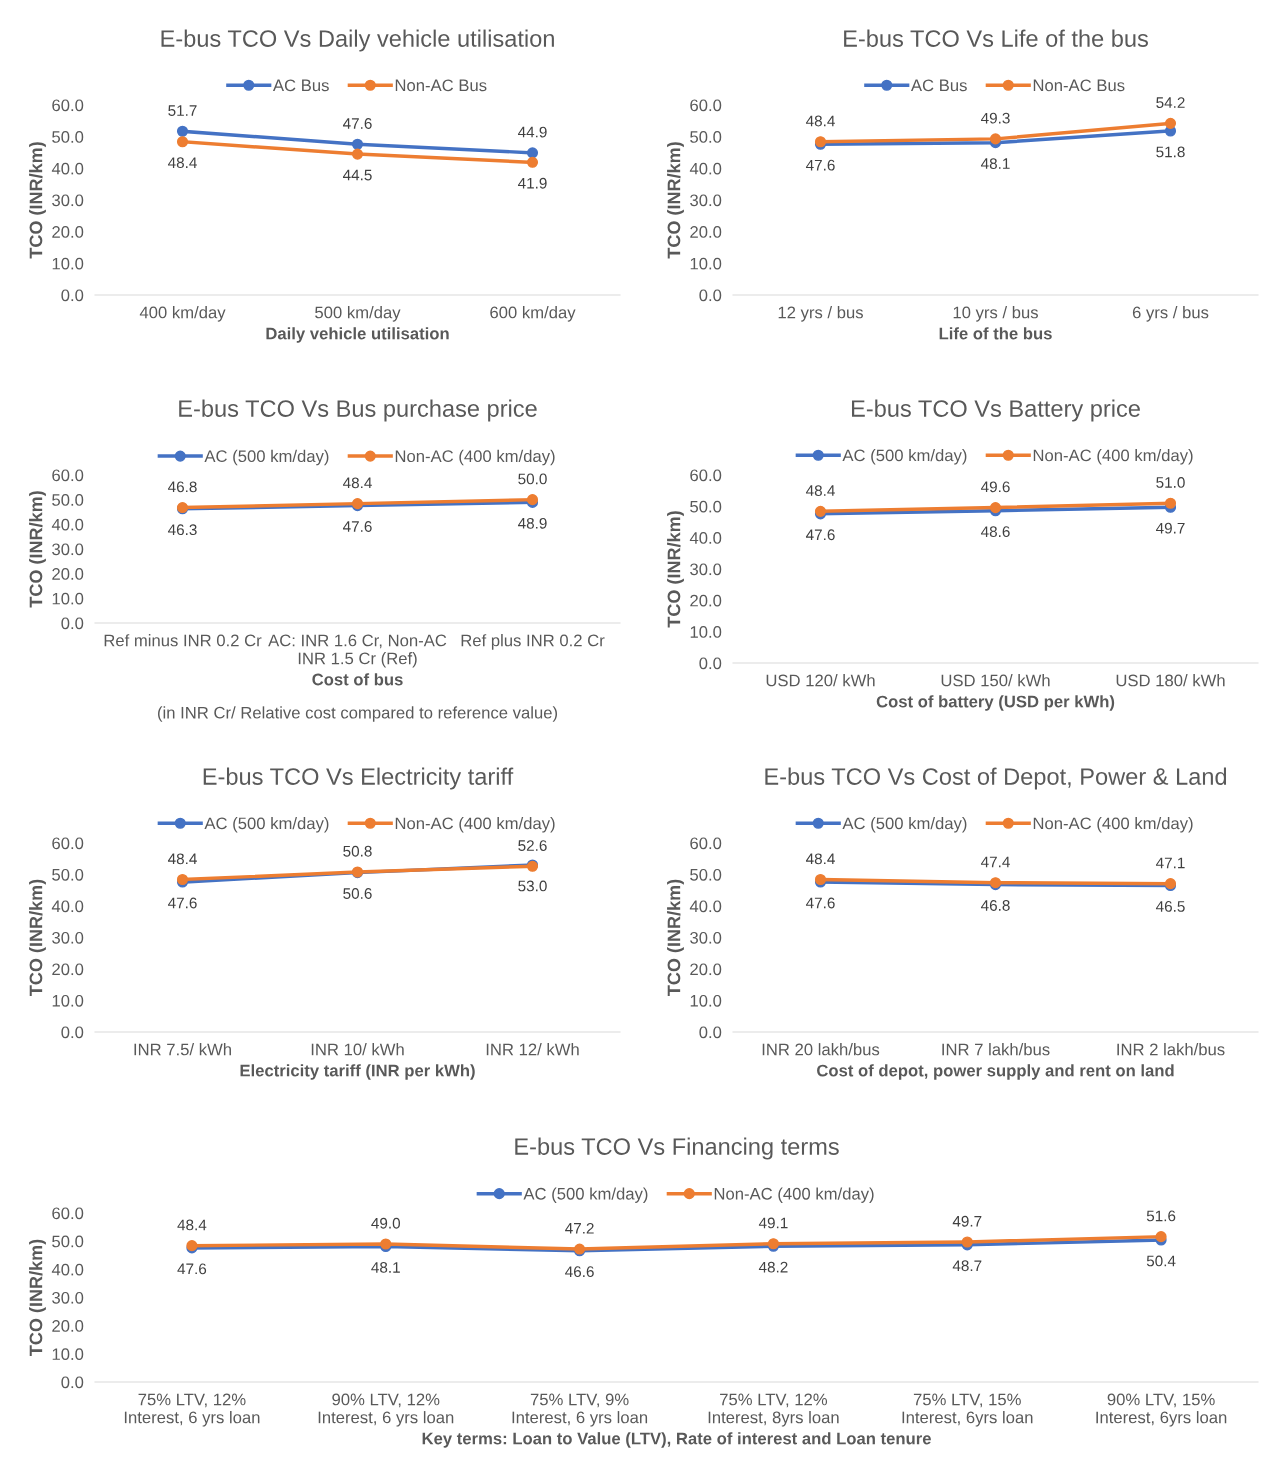  Describe the element at coordinates (1171, 1049) in the screenshot. I see `x-tick-label: INR 2 lakh/bus` at that location.